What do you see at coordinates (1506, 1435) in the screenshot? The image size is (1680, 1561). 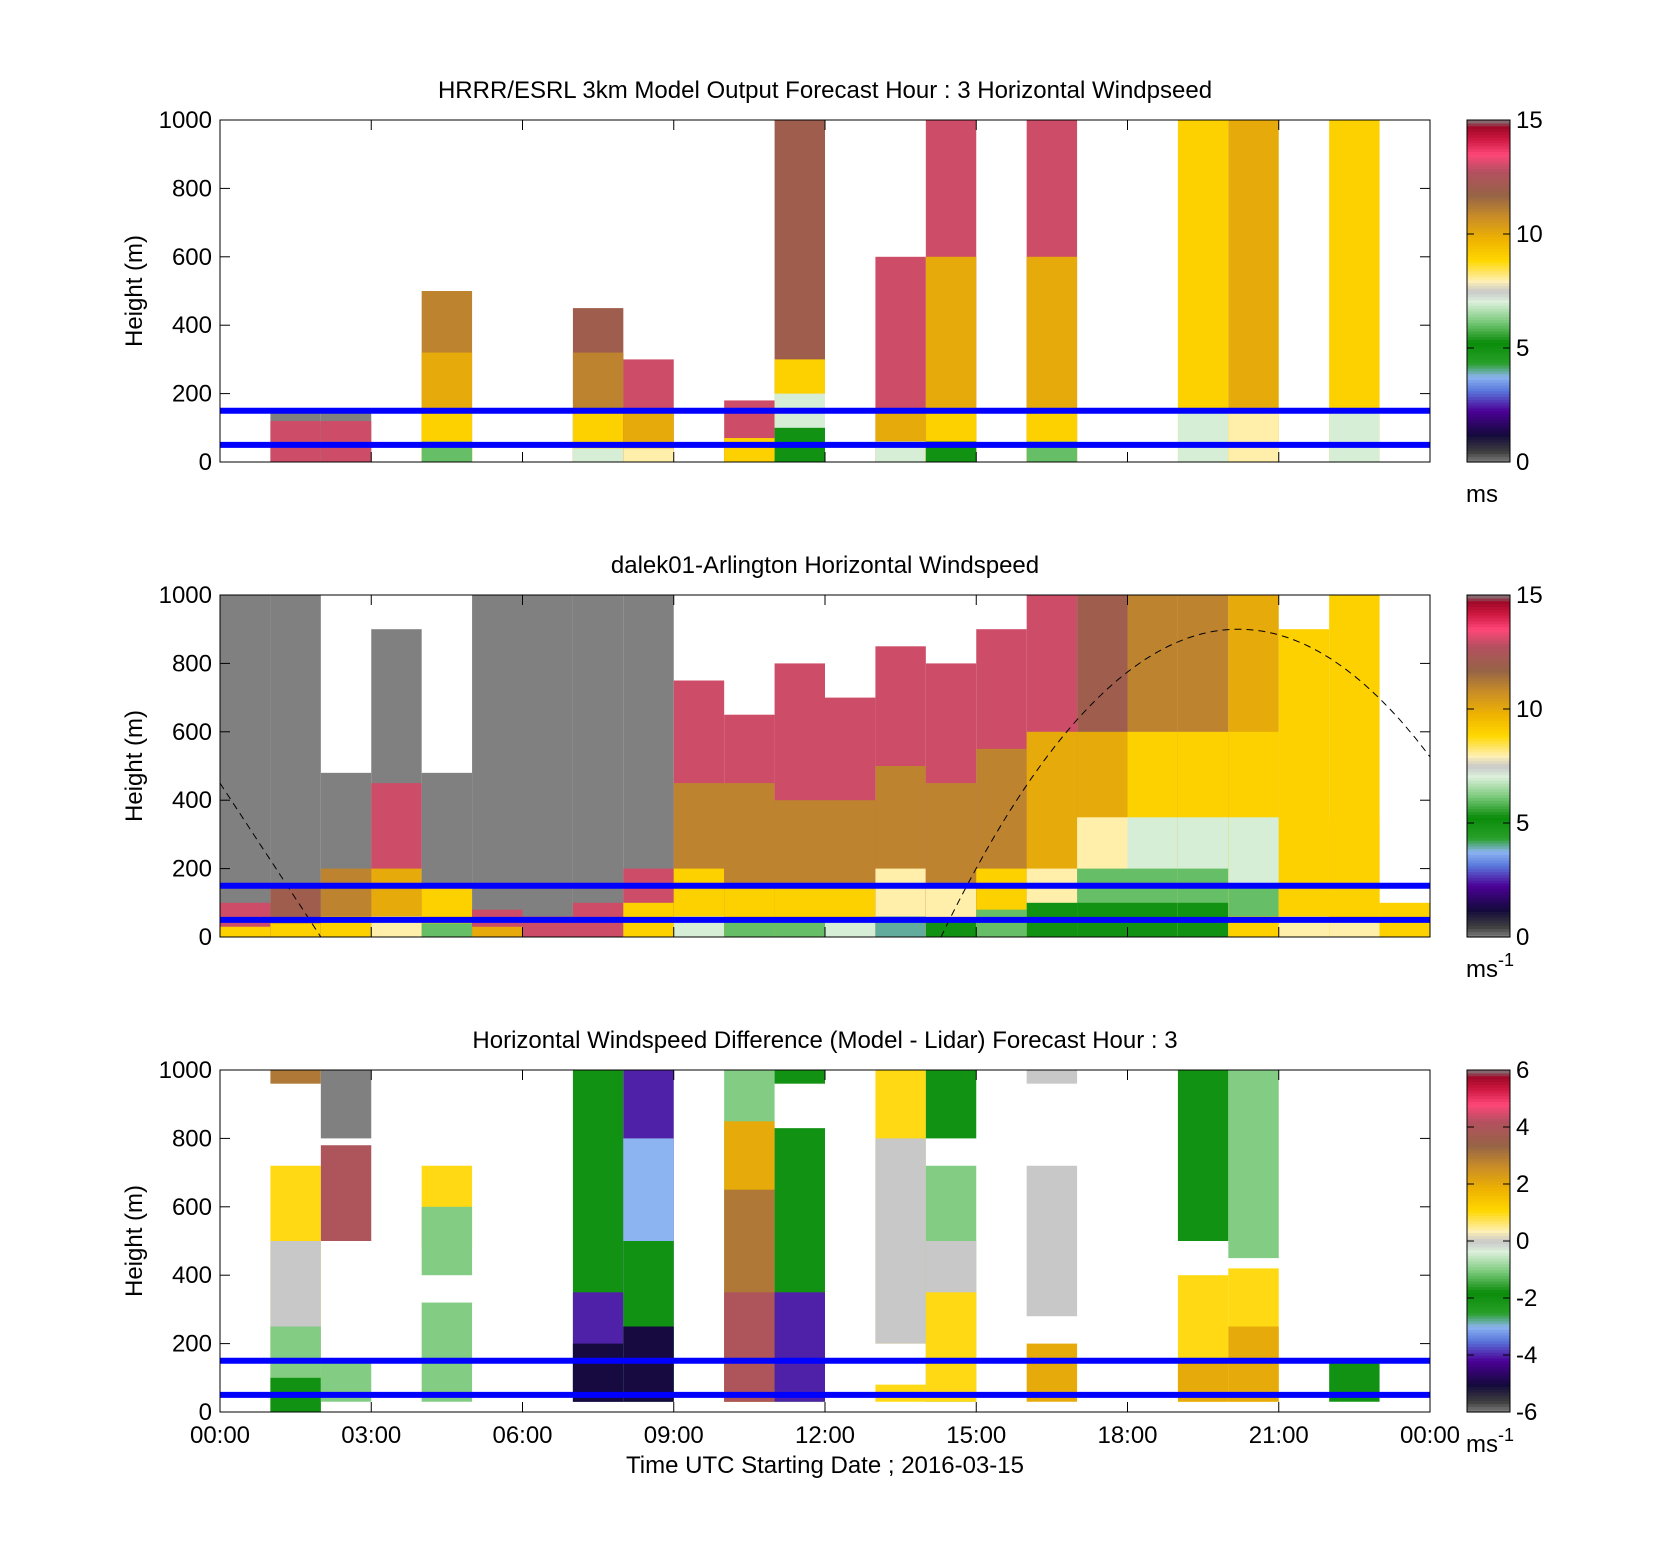 I see `colorbar-units-exponent: -1` at bounding box center [1506, 1435].